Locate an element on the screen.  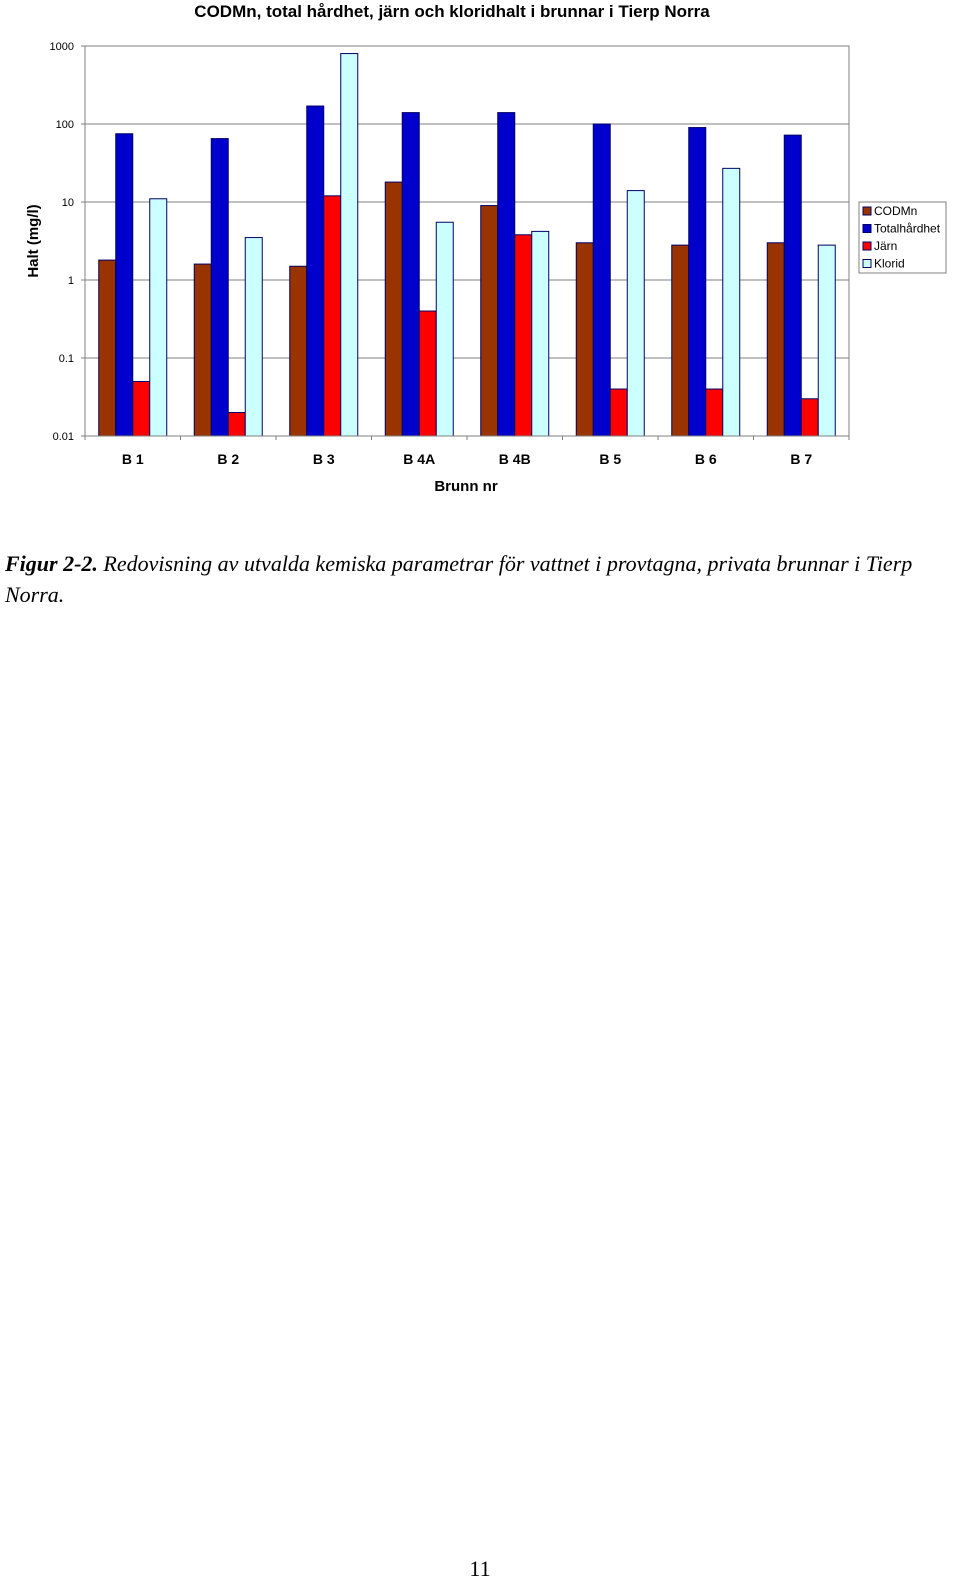
y-tick-label: 100 is located at coordinates (65, 125).